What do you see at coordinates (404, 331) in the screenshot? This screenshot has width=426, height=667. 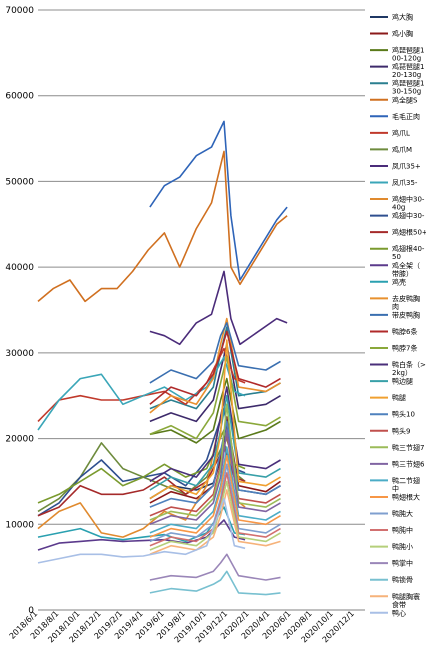 I see `legend-label: 鸭脖6条` at bounding box center [404, 331].